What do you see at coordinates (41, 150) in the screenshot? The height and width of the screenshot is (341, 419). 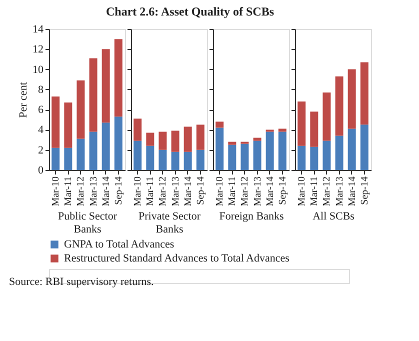 I see `y-tick-label: 2` at bounding box center [41, 150].